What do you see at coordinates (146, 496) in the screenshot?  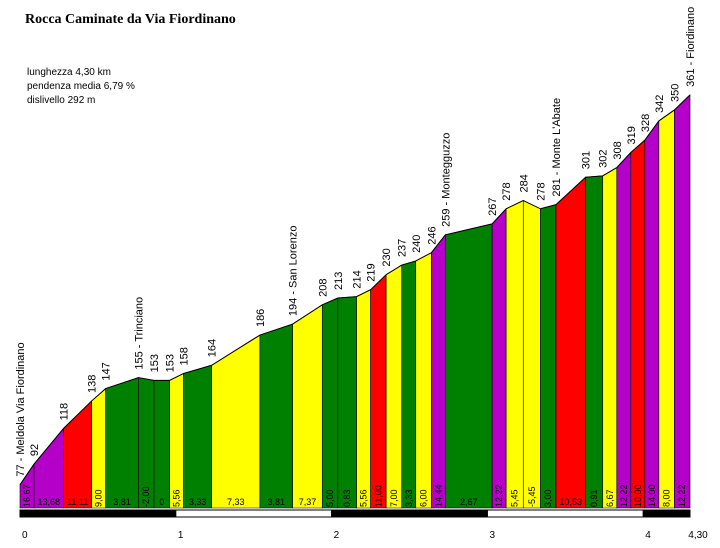 I see `grade-label: -2,00` at bounding box center [146, 496].